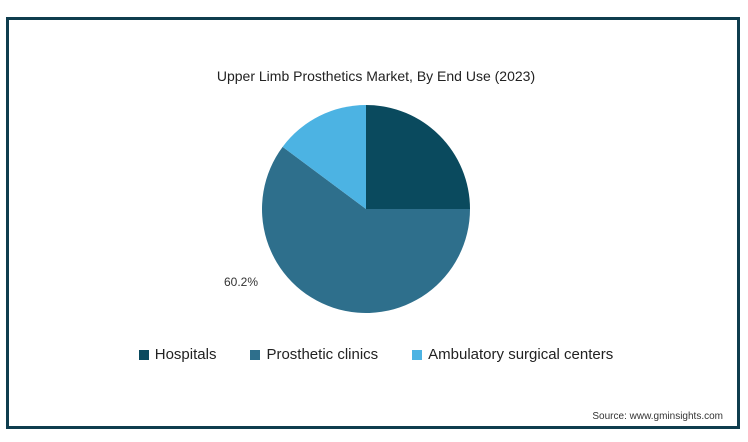 The height and width of the screenshot is (442, 748). I want to click on legend-swatch-prosthetic-clinics, so click(255, 354).